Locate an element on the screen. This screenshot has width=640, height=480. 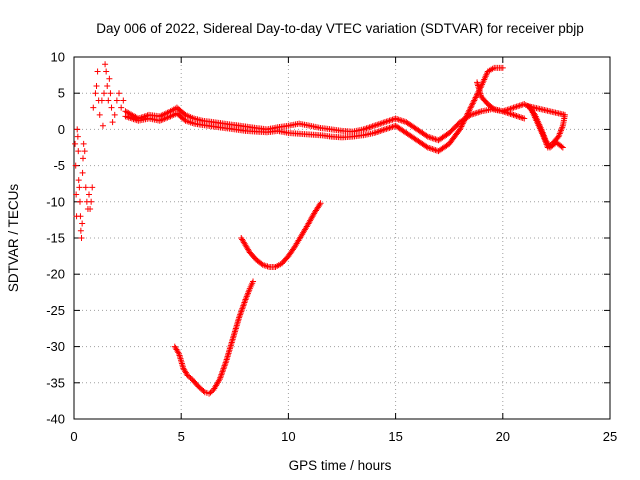
y-tick-labels: -40 -35 -30 -25 -20 -15 -10 -5 0 5 10 is located at coordinates (55, 238).